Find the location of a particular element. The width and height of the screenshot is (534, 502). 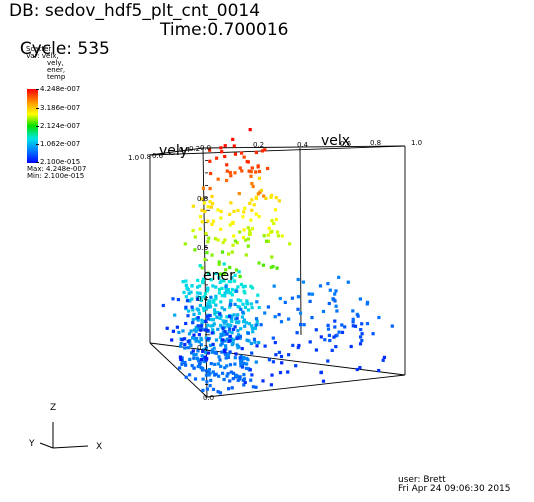

legend-var-vely: vely, is located at coordinates (55, 63).